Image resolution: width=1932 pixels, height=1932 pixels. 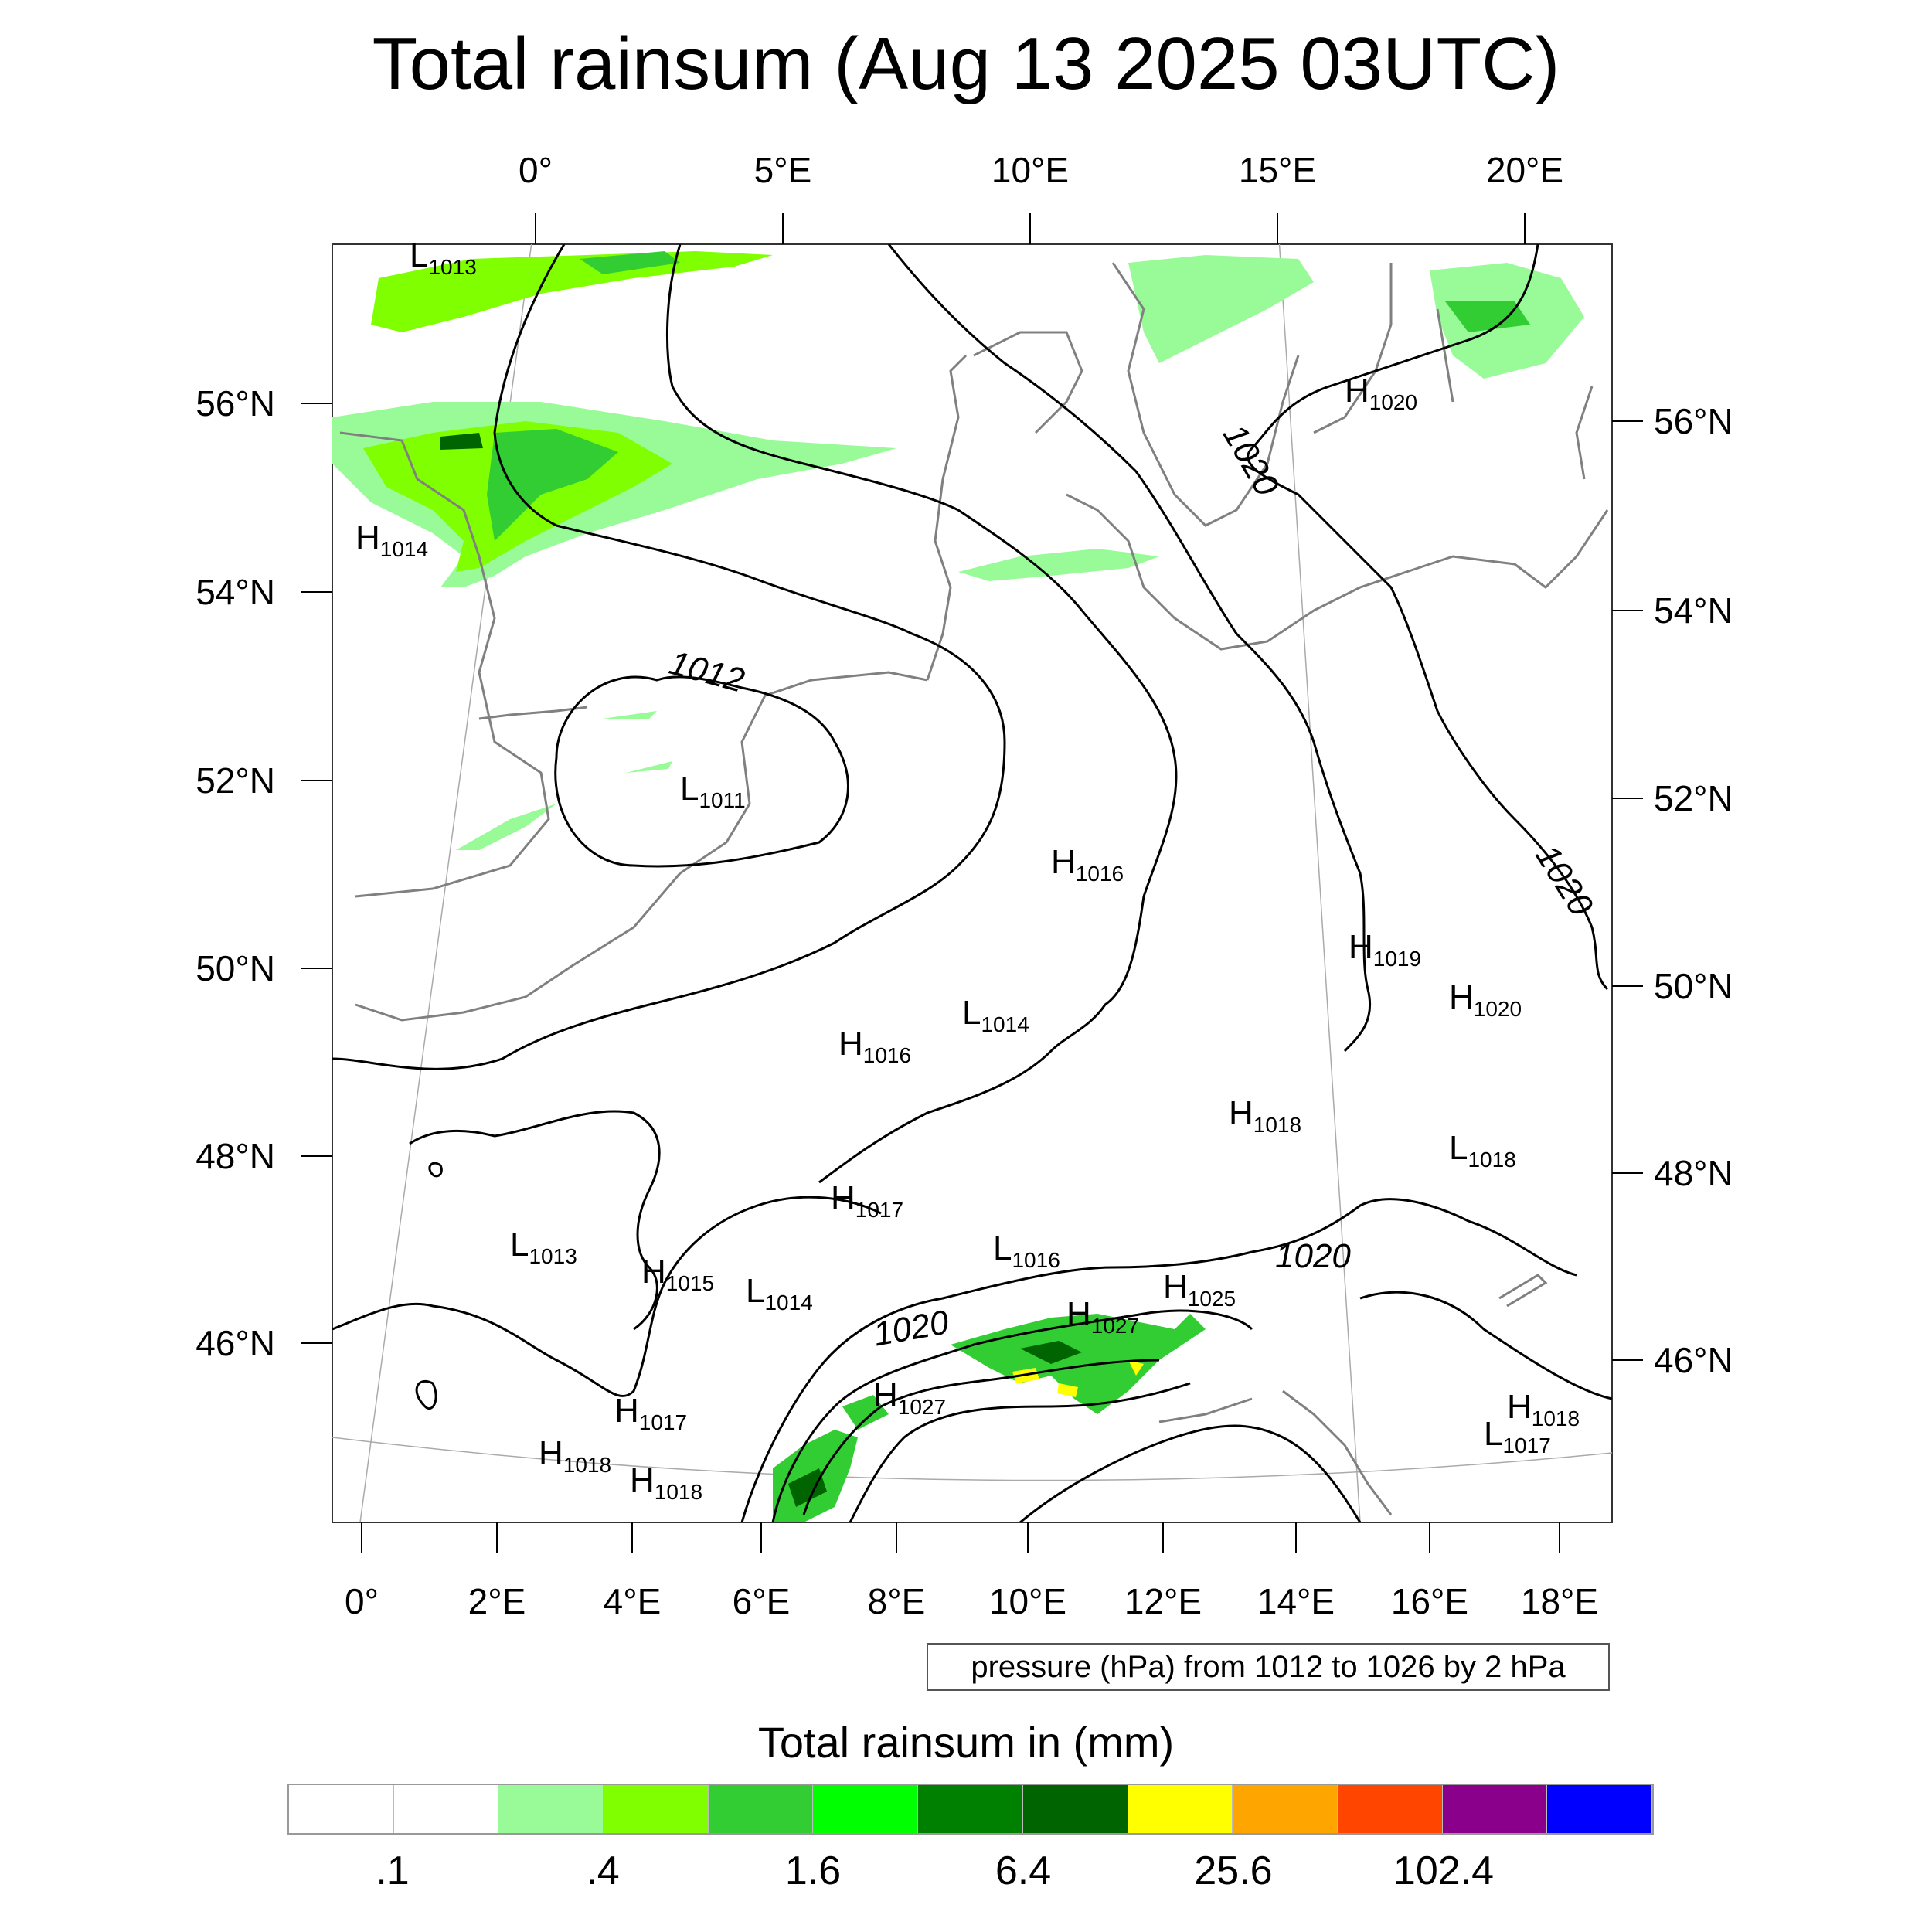 I want to click on left-lat-label: 48°N, so click(x=236, y=1156).